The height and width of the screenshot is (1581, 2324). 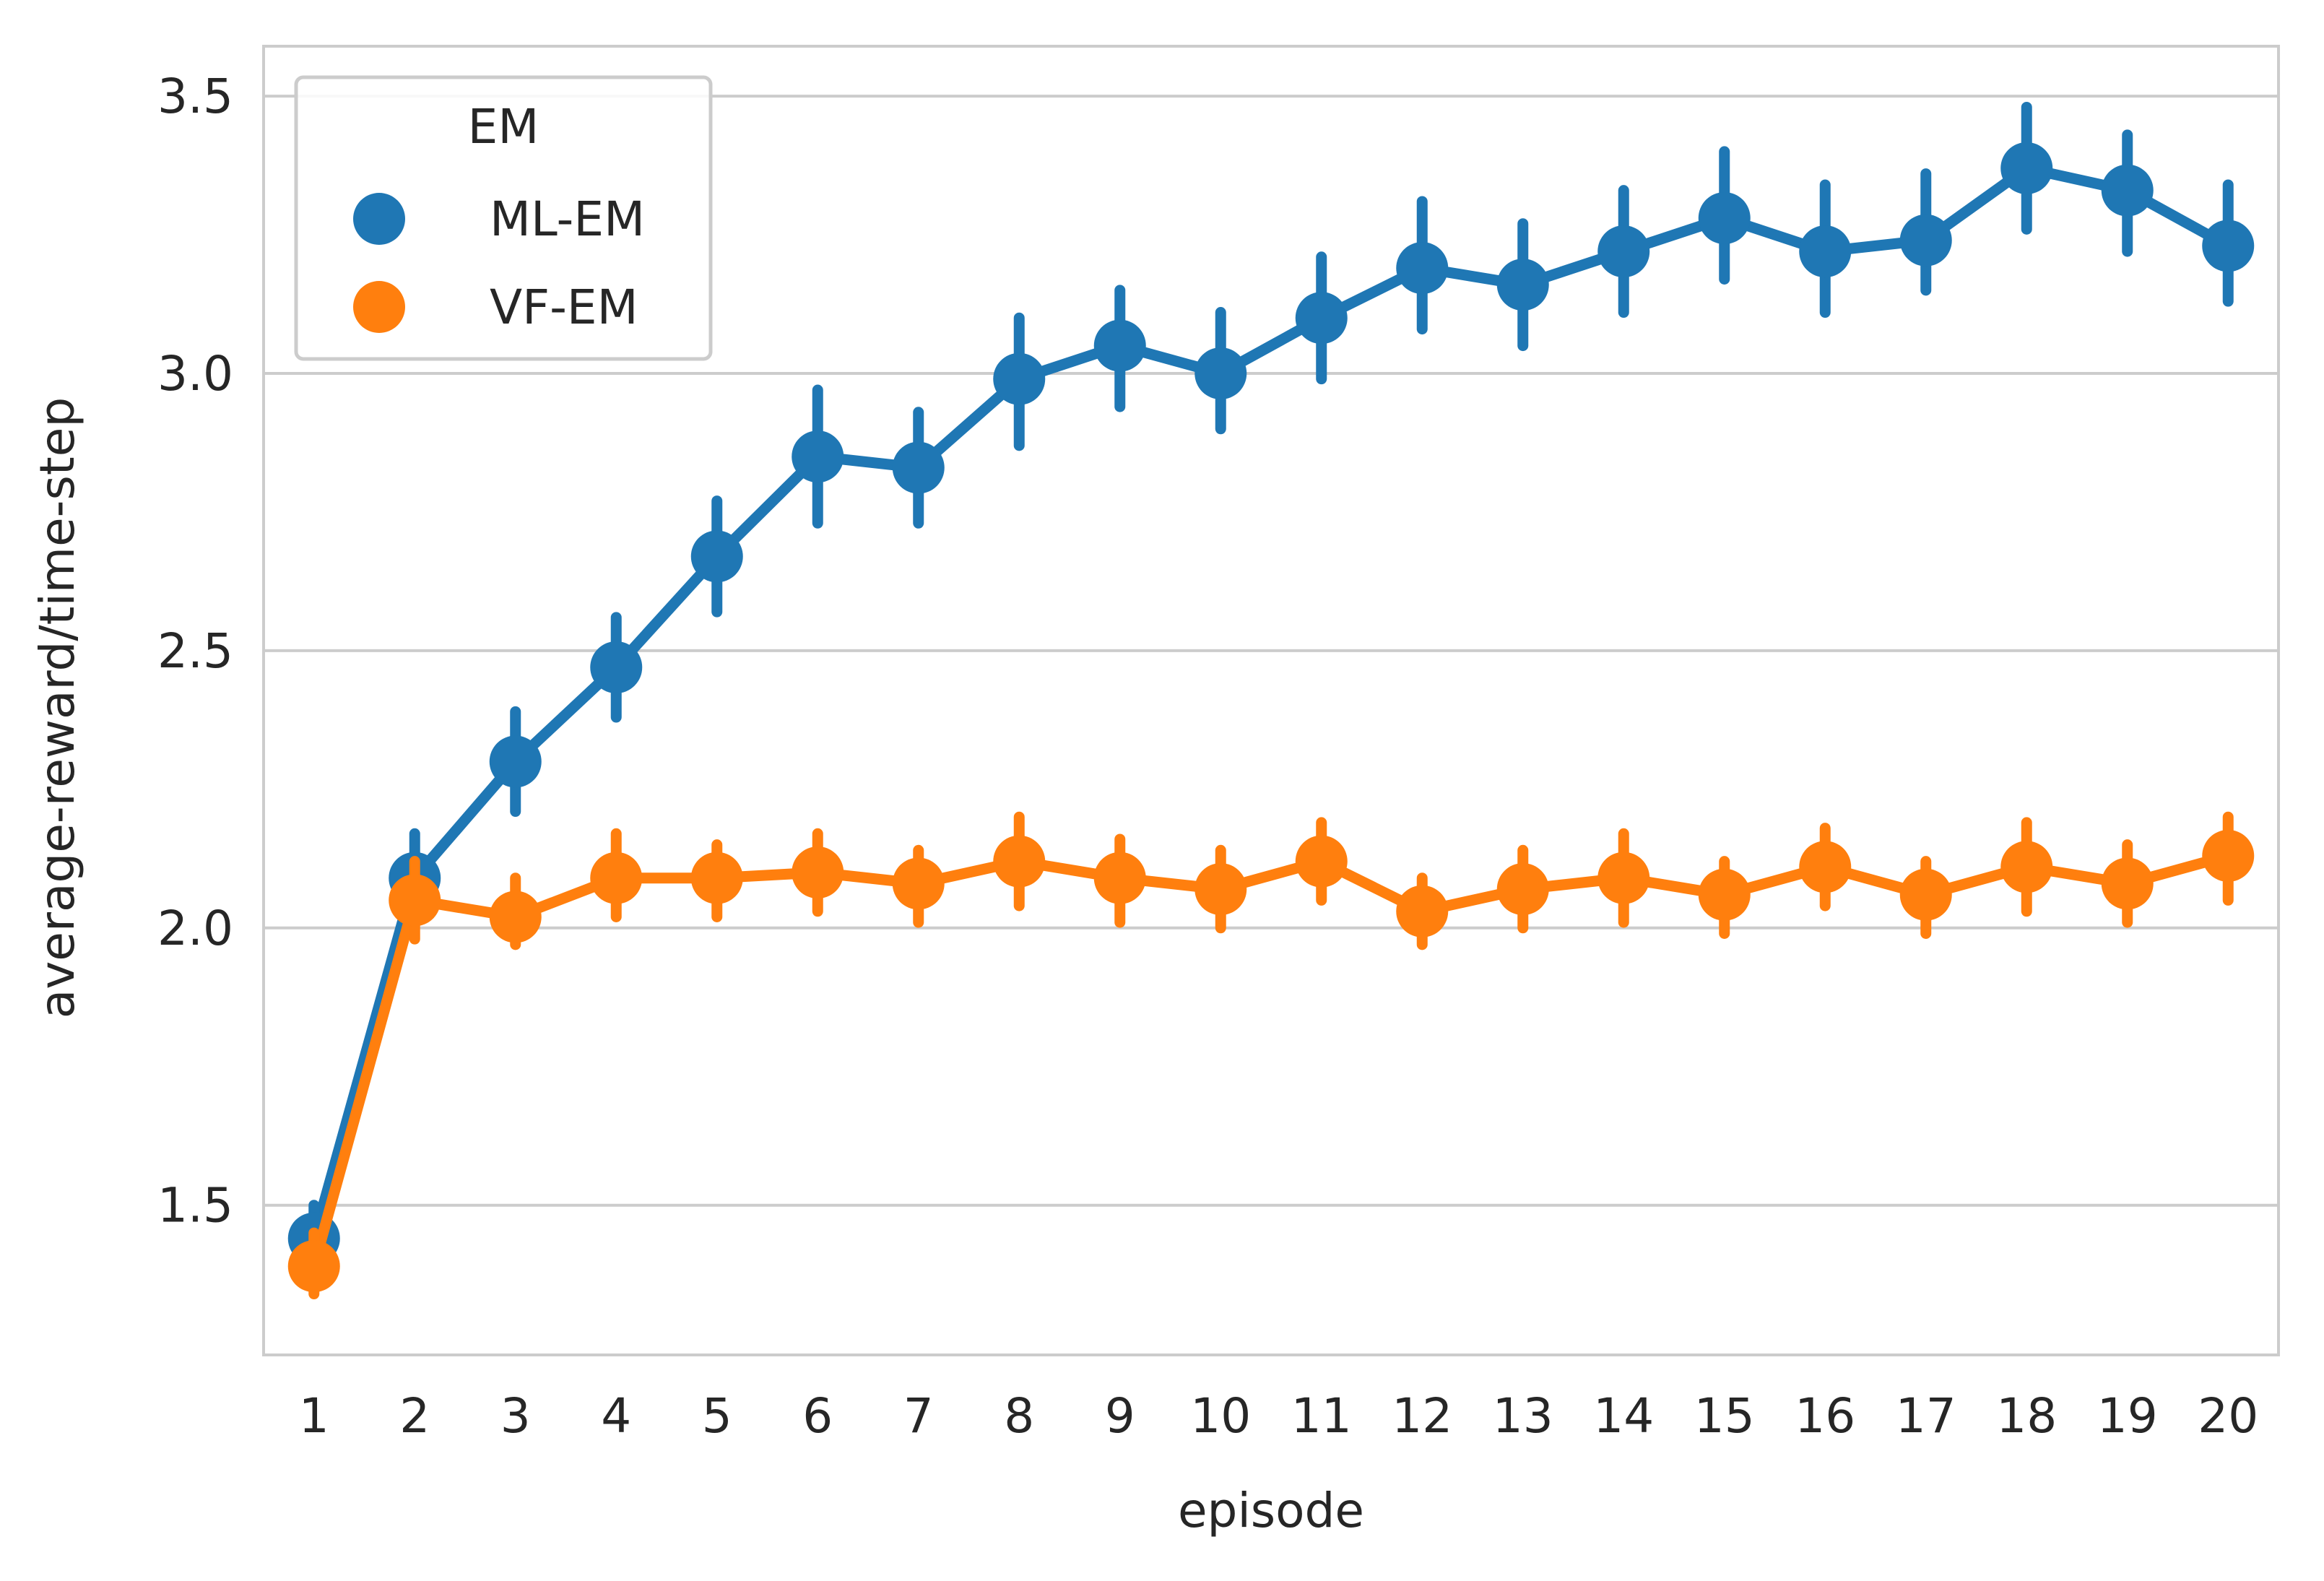 I want to click on legend-box, so click(x=503, y=218).